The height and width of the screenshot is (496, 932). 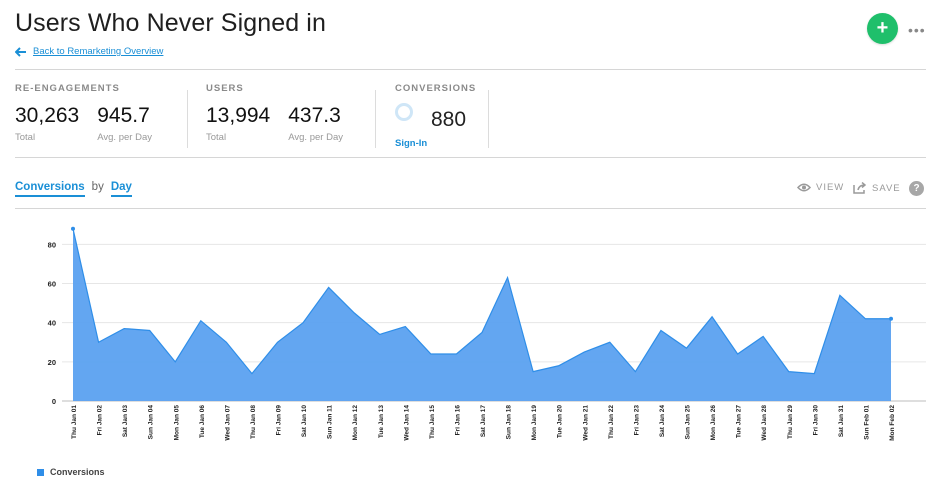 What do you see at coordinates (457, 420) in the screenshot?
I see `x-tick-label: Fri Jan 16` at bounding box center [457, 420].